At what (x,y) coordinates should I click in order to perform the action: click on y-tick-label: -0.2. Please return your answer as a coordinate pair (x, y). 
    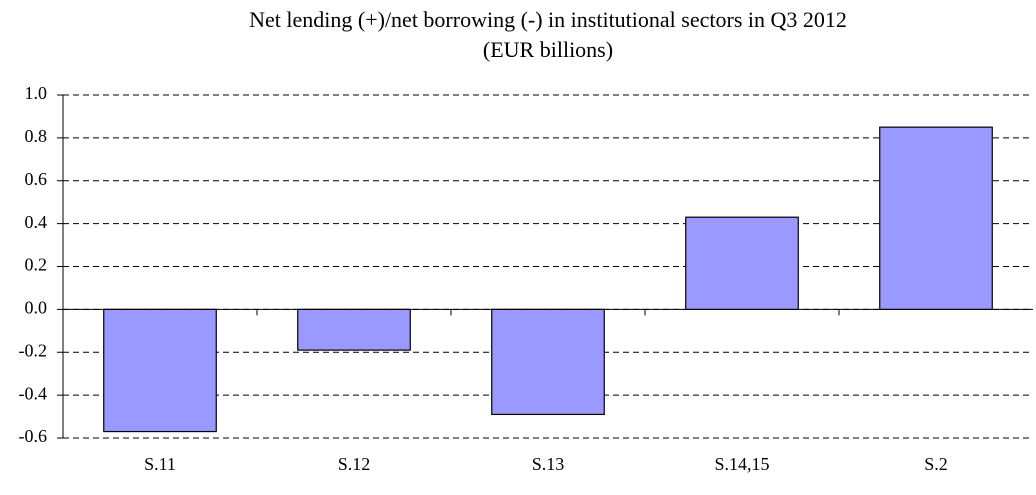
    Looking at the image, I should click on (33, 350).